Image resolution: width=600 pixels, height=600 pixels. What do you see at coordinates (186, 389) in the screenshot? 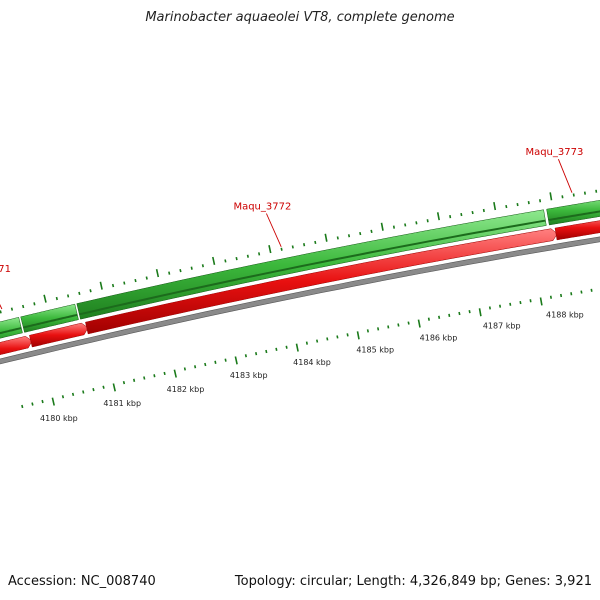
I see `scale-label: 4182 kbp` at bounding box center [186, 389].